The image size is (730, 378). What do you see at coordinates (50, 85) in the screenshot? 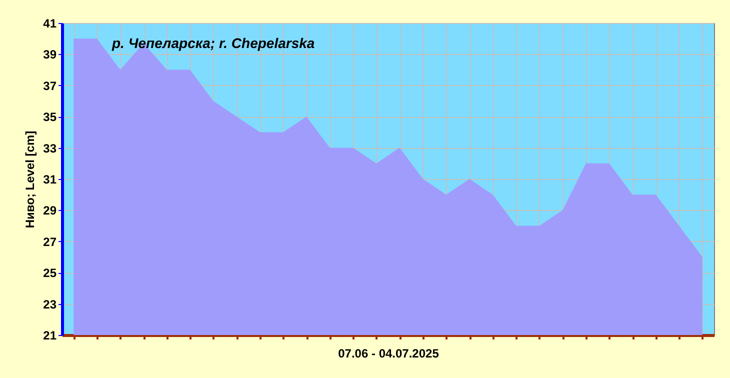
I see `y-tick-label: 37` at bounding box center [50, 85].